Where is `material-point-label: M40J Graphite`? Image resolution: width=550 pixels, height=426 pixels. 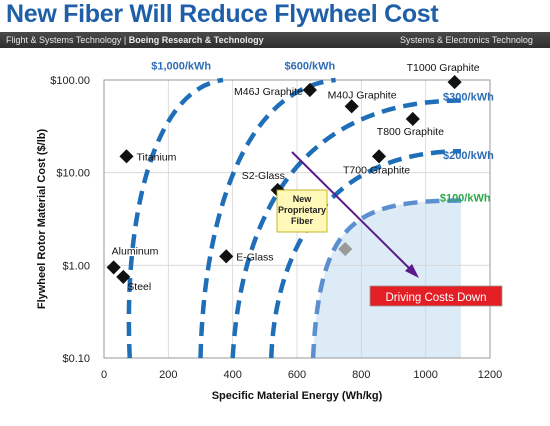 material-point-label: M40J Graphite is located at coordinates (362, 95).